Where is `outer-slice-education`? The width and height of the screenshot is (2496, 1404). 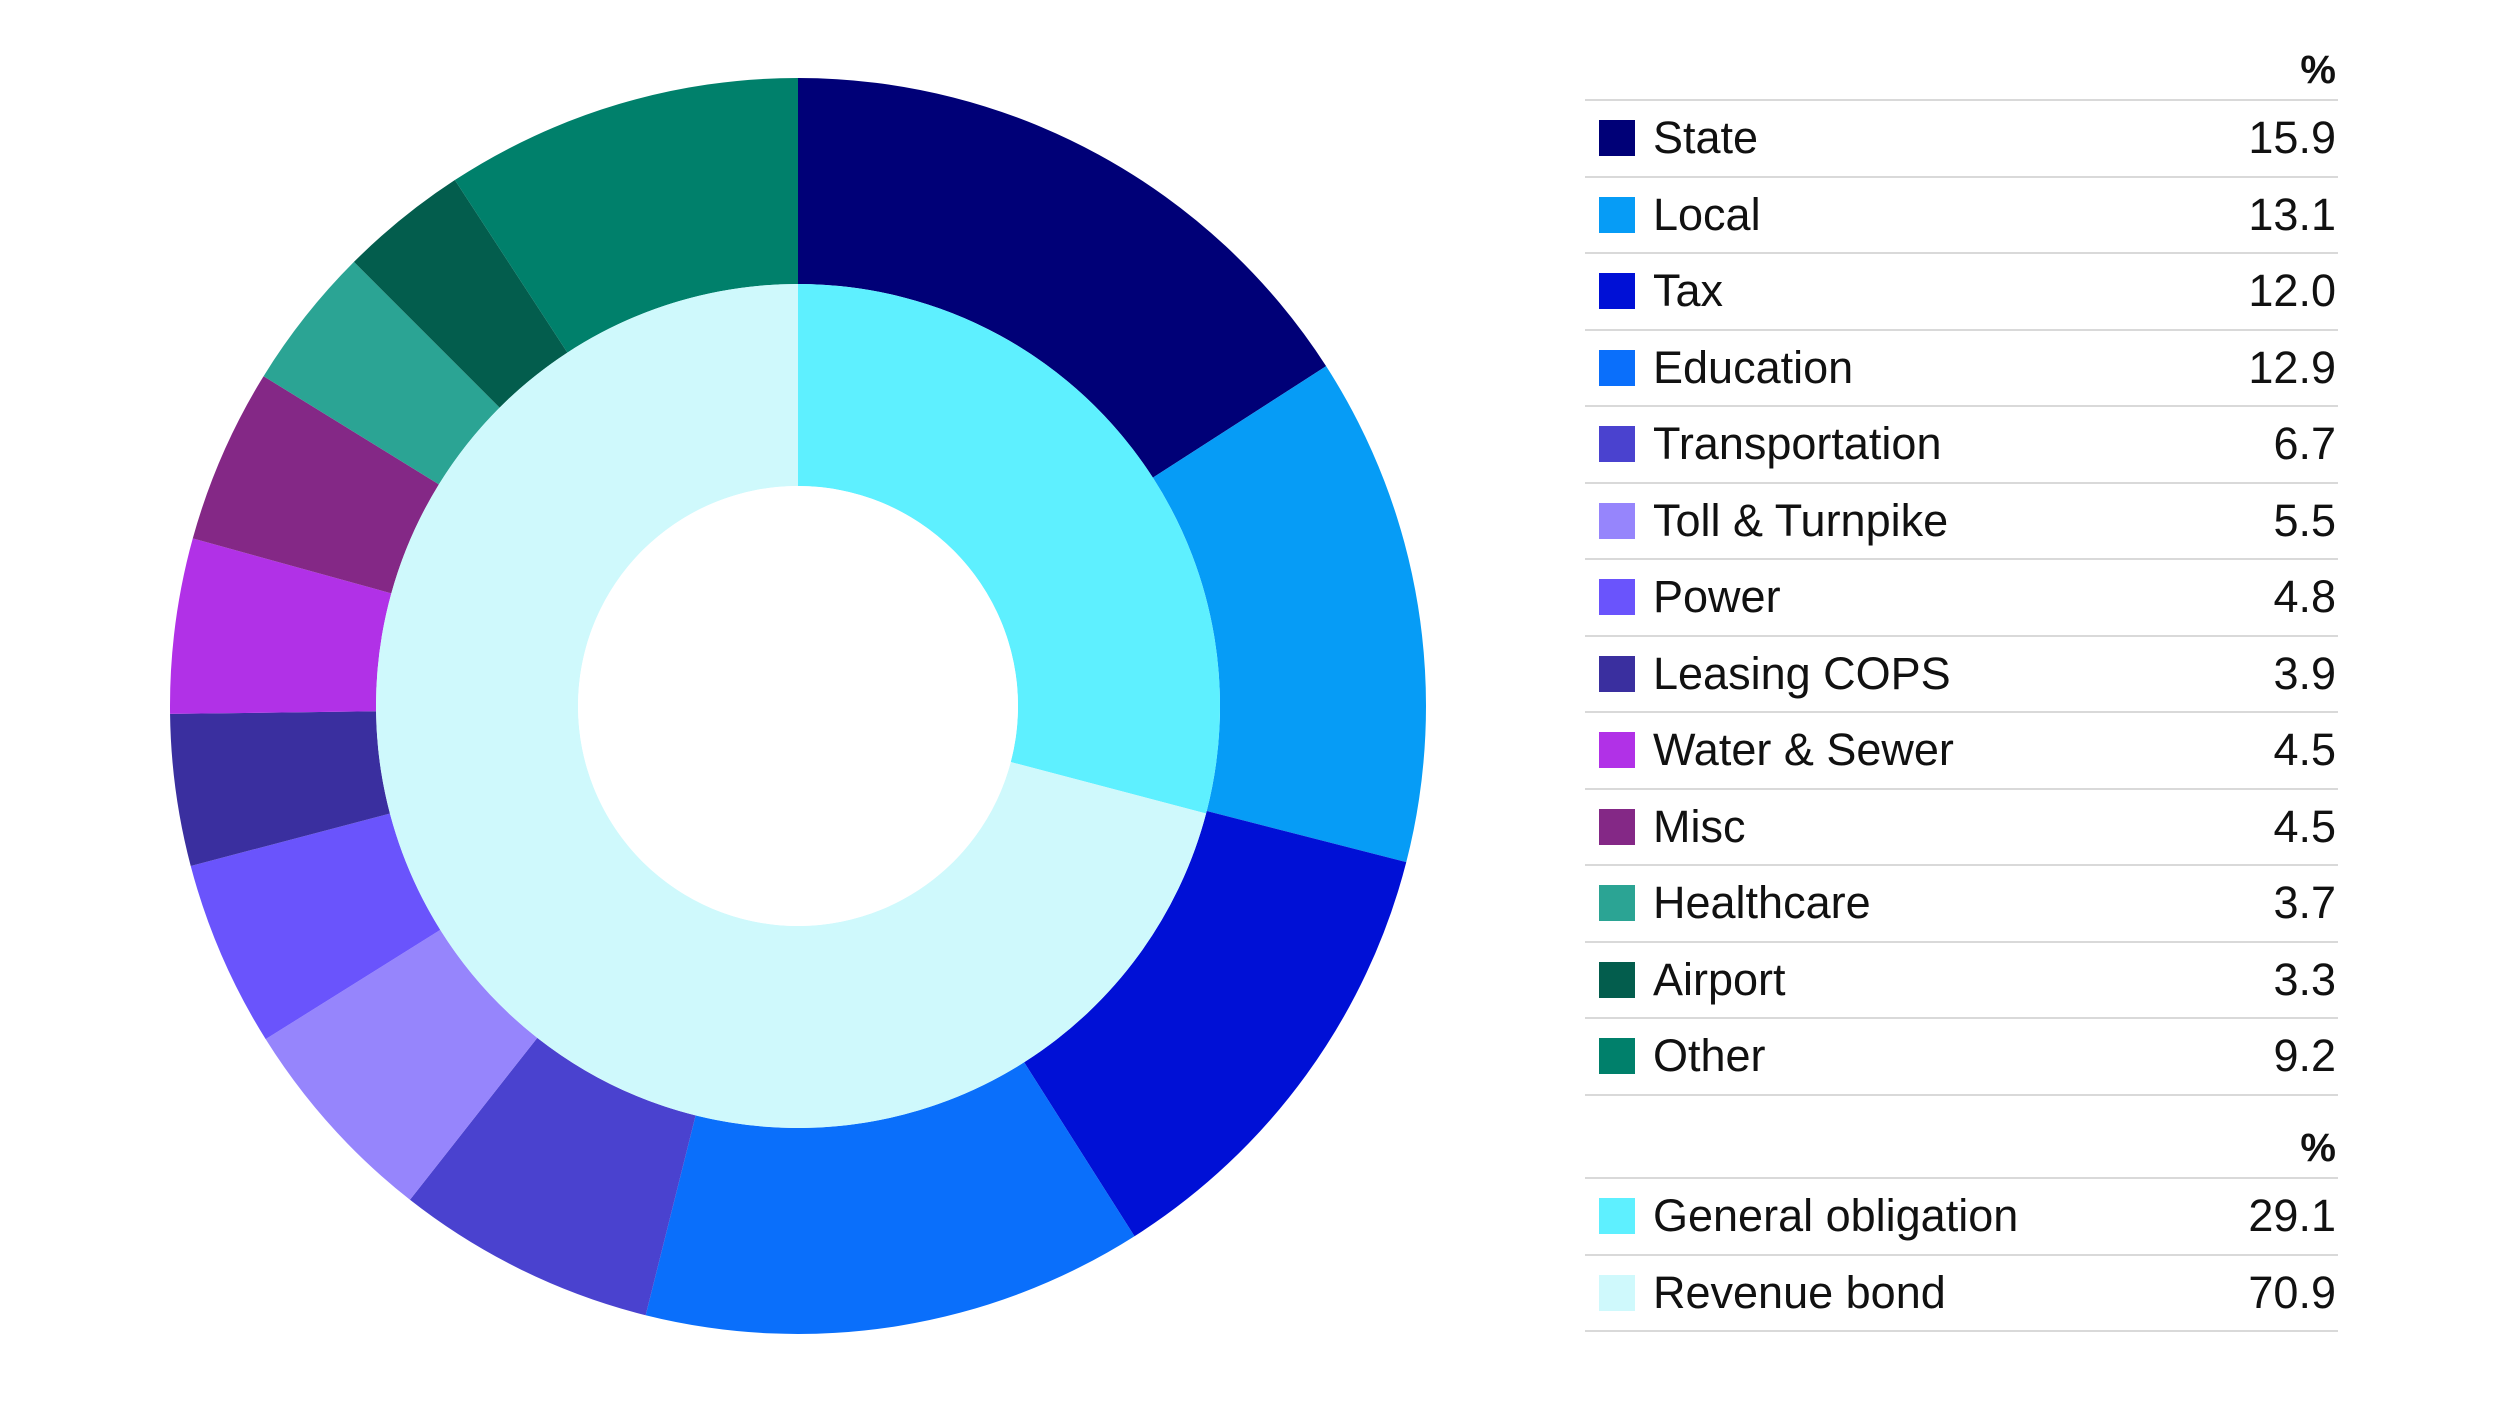
outer-slice-education is located at coordinates (890, 1198).